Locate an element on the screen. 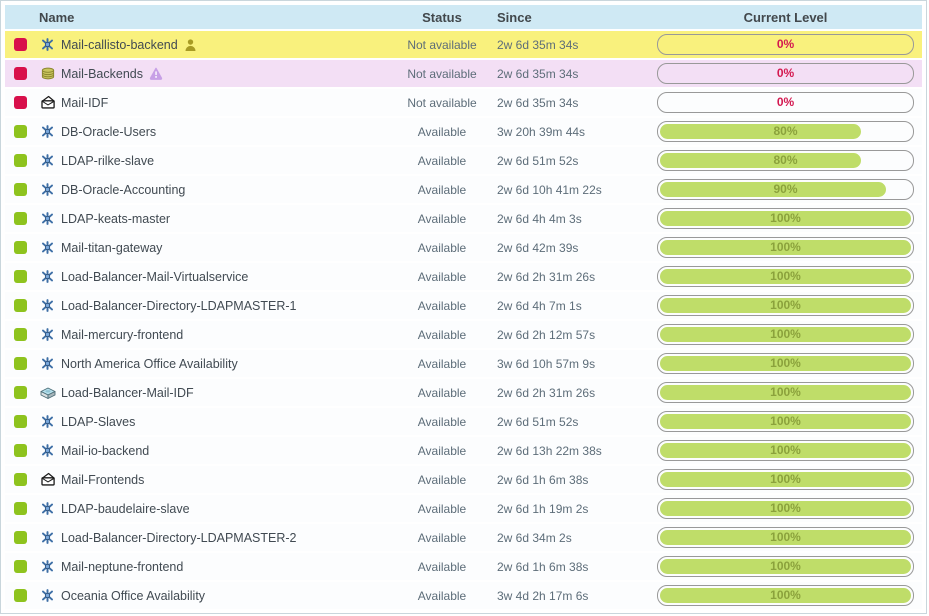  table-row: Mail-IDF Not available 2w 6d 35m 34s 0% is located at coordinates (463, 102).